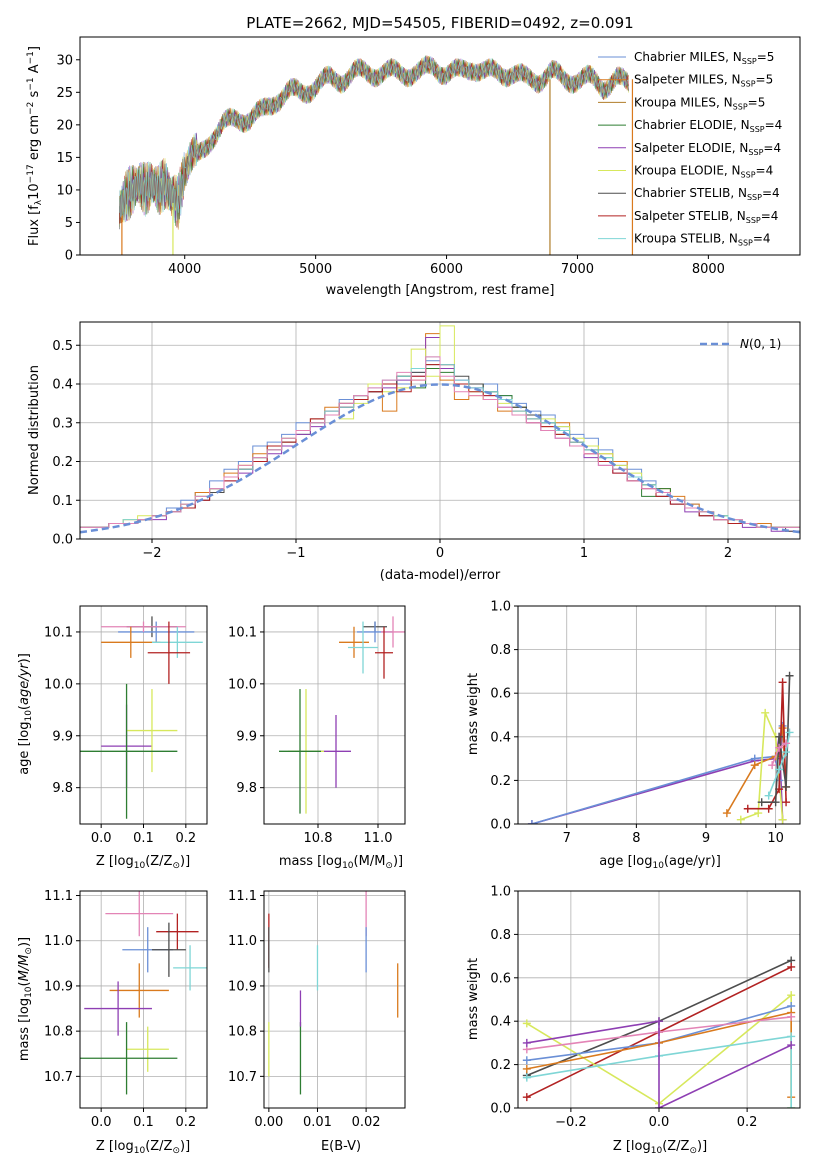 The height and width of the screenshot is (1170, 819). What do you see at coordinates (101, 1122) in the screenshot?
I see `mass_vs_Z-xtick-label: 0.0` at bounding box center [101, 1122].